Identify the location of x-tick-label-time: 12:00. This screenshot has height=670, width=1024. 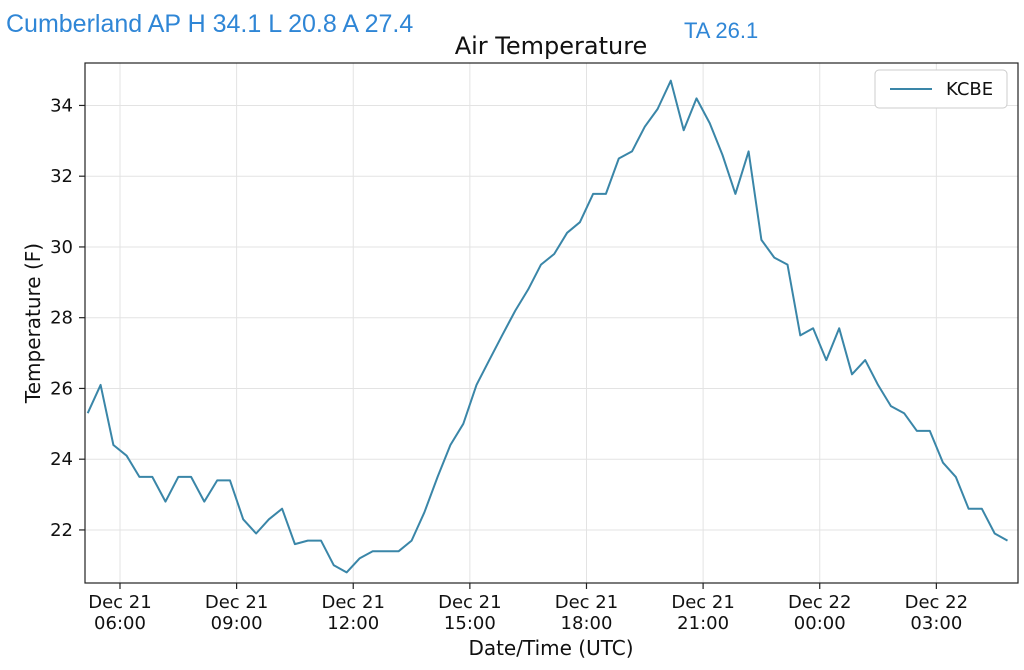
(353, 623).